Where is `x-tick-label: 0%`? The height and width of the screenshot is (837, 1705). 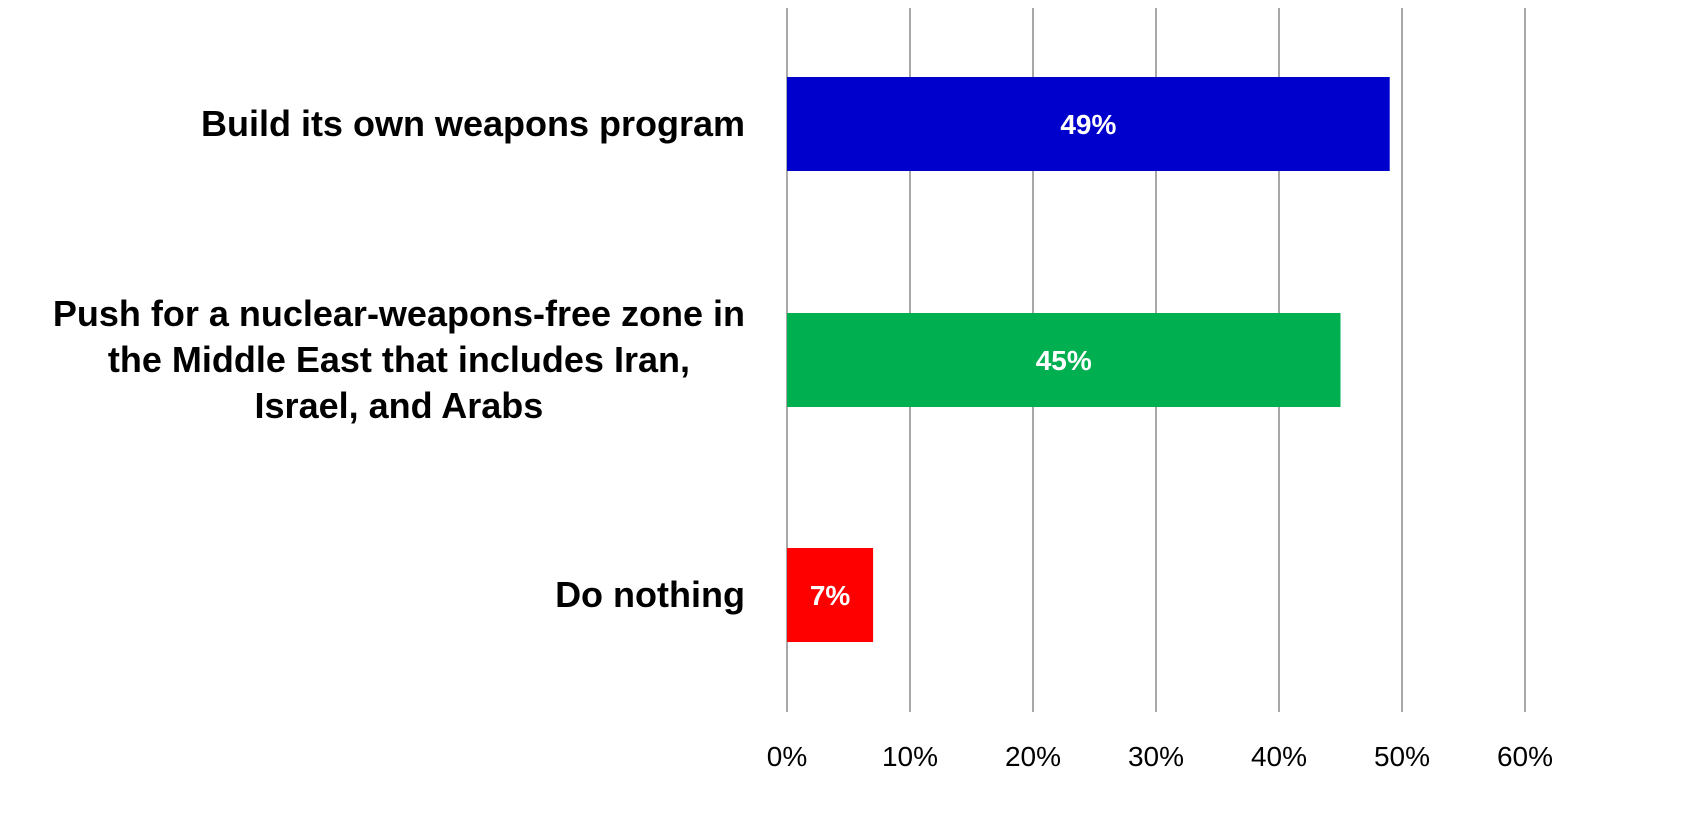 x-tick-label: 0% is located at coordinates (787, 756).